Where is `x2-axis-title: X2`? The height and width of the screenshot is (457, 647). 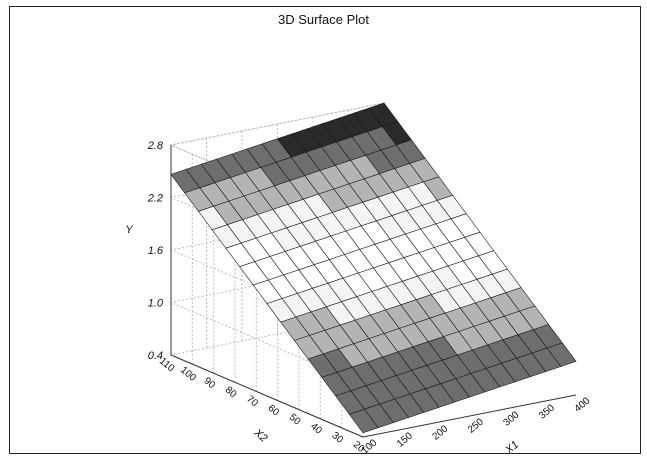 x2-axis-title: X2 is located at coordinates (260, 435).